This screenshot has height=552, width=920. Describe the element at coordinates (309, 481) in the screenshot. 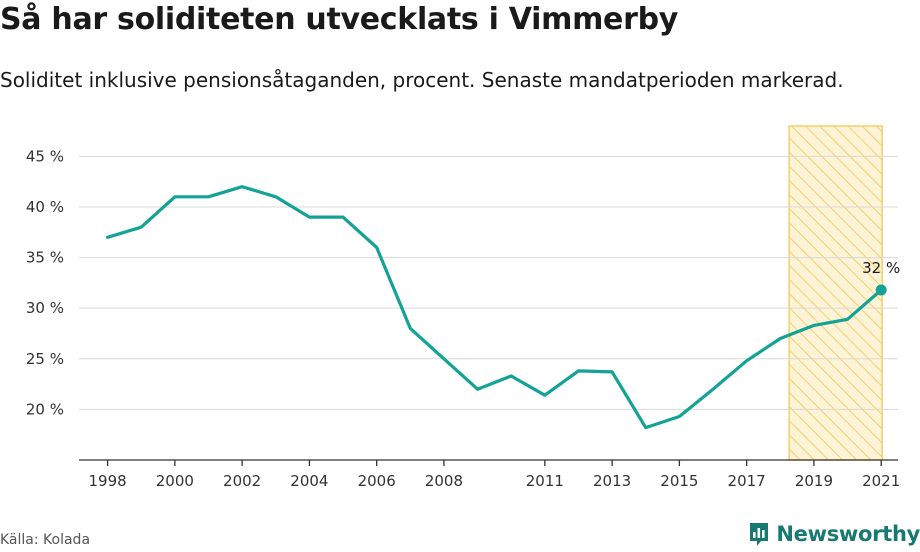

I see `x-tick-label: 2004` at that location.